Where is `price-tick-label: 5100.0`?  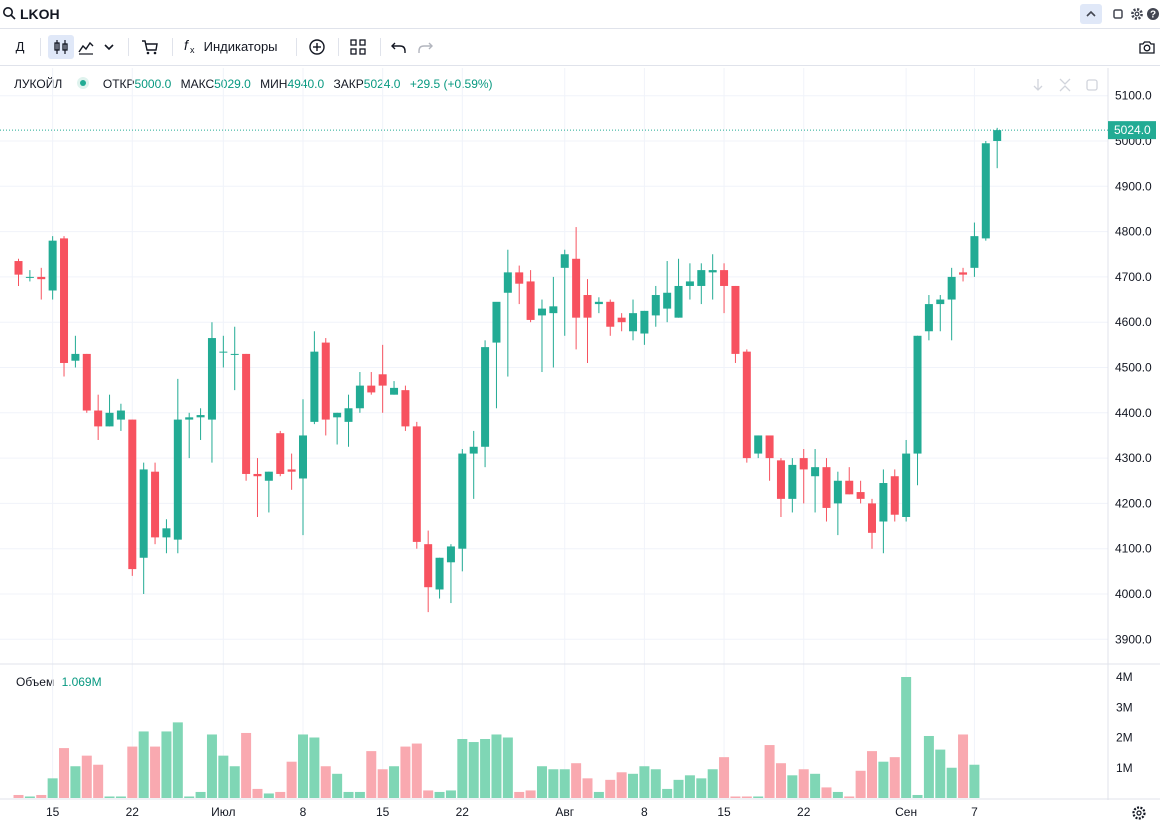 price-tick-label: 5100.0 is located at coordinates (1133, 96).